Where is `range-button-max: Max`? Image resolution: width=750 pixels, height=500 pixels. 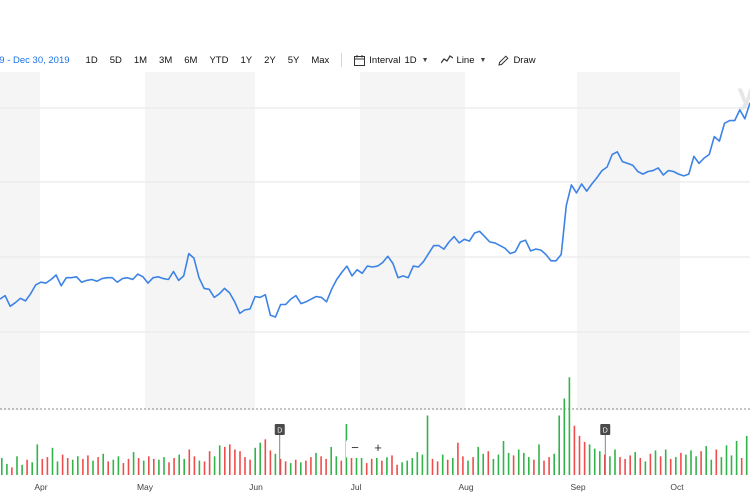 range-button-max: Max is located at coordinates (320, 60).